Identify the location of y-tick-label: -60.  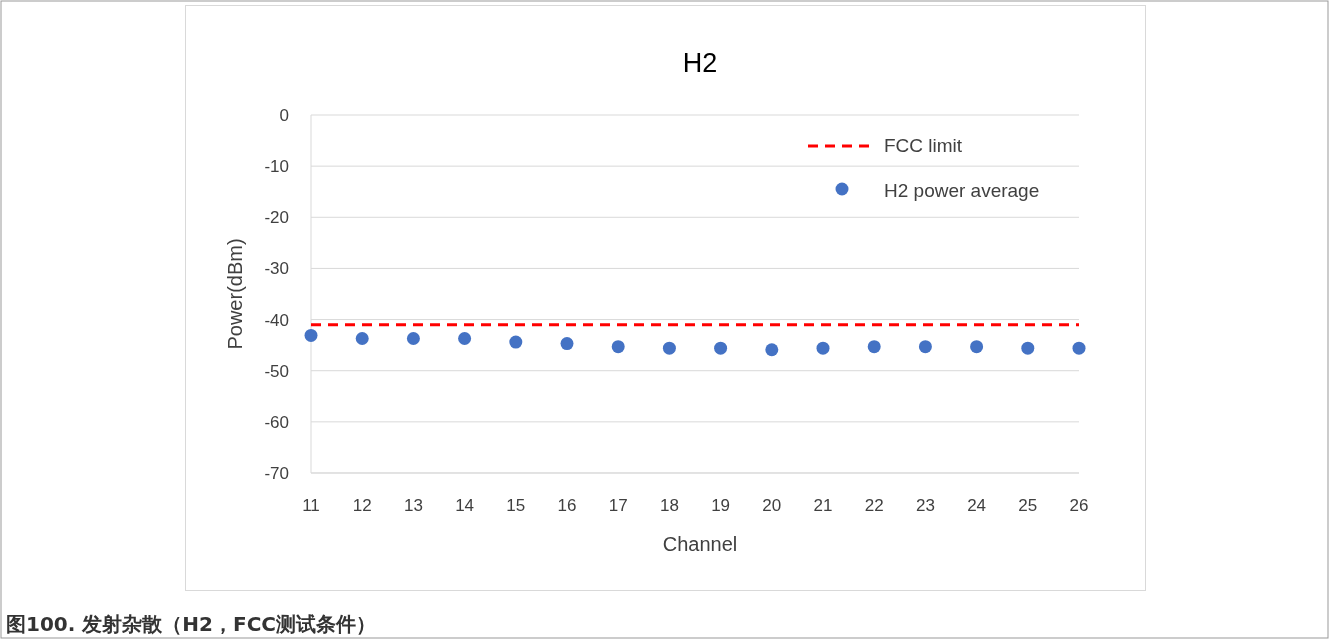
(276, 422).